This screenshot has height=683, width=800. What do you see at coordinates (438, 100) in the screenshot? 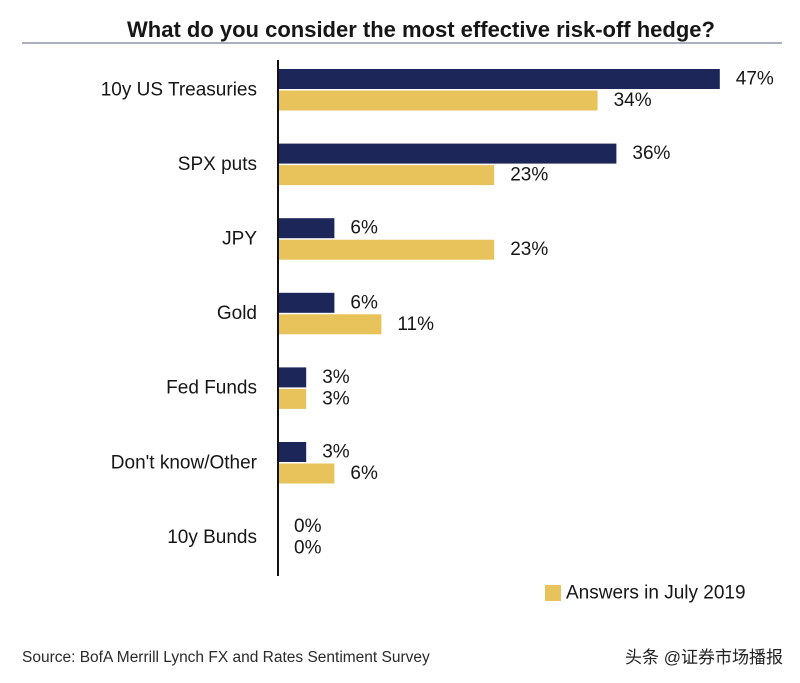
I see `bar-answers-in-july-2019-10y-us-treasuries` at bounding box center [438, 100].